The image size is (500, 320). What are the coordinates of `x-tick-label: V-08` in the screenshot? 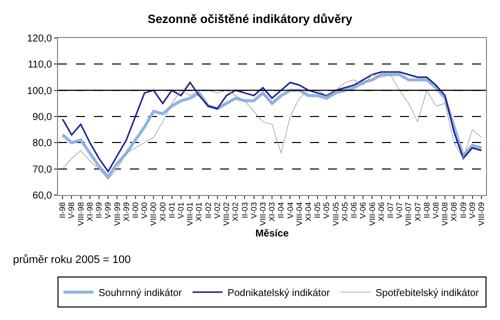 It's located at (436, 210).